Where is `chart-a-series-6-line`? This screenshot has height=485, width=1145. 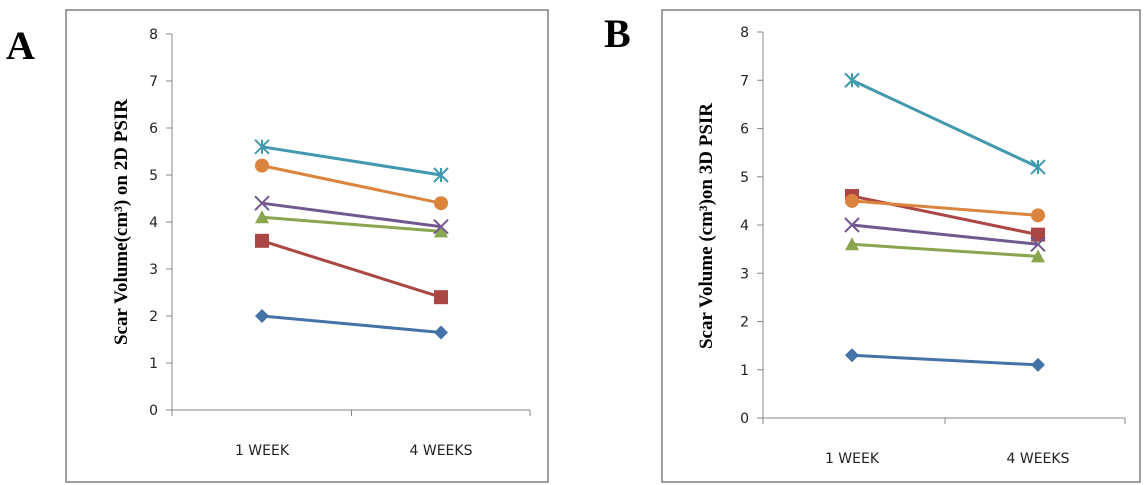 chart-a-series-6-line is located at coordinates (351, 184).